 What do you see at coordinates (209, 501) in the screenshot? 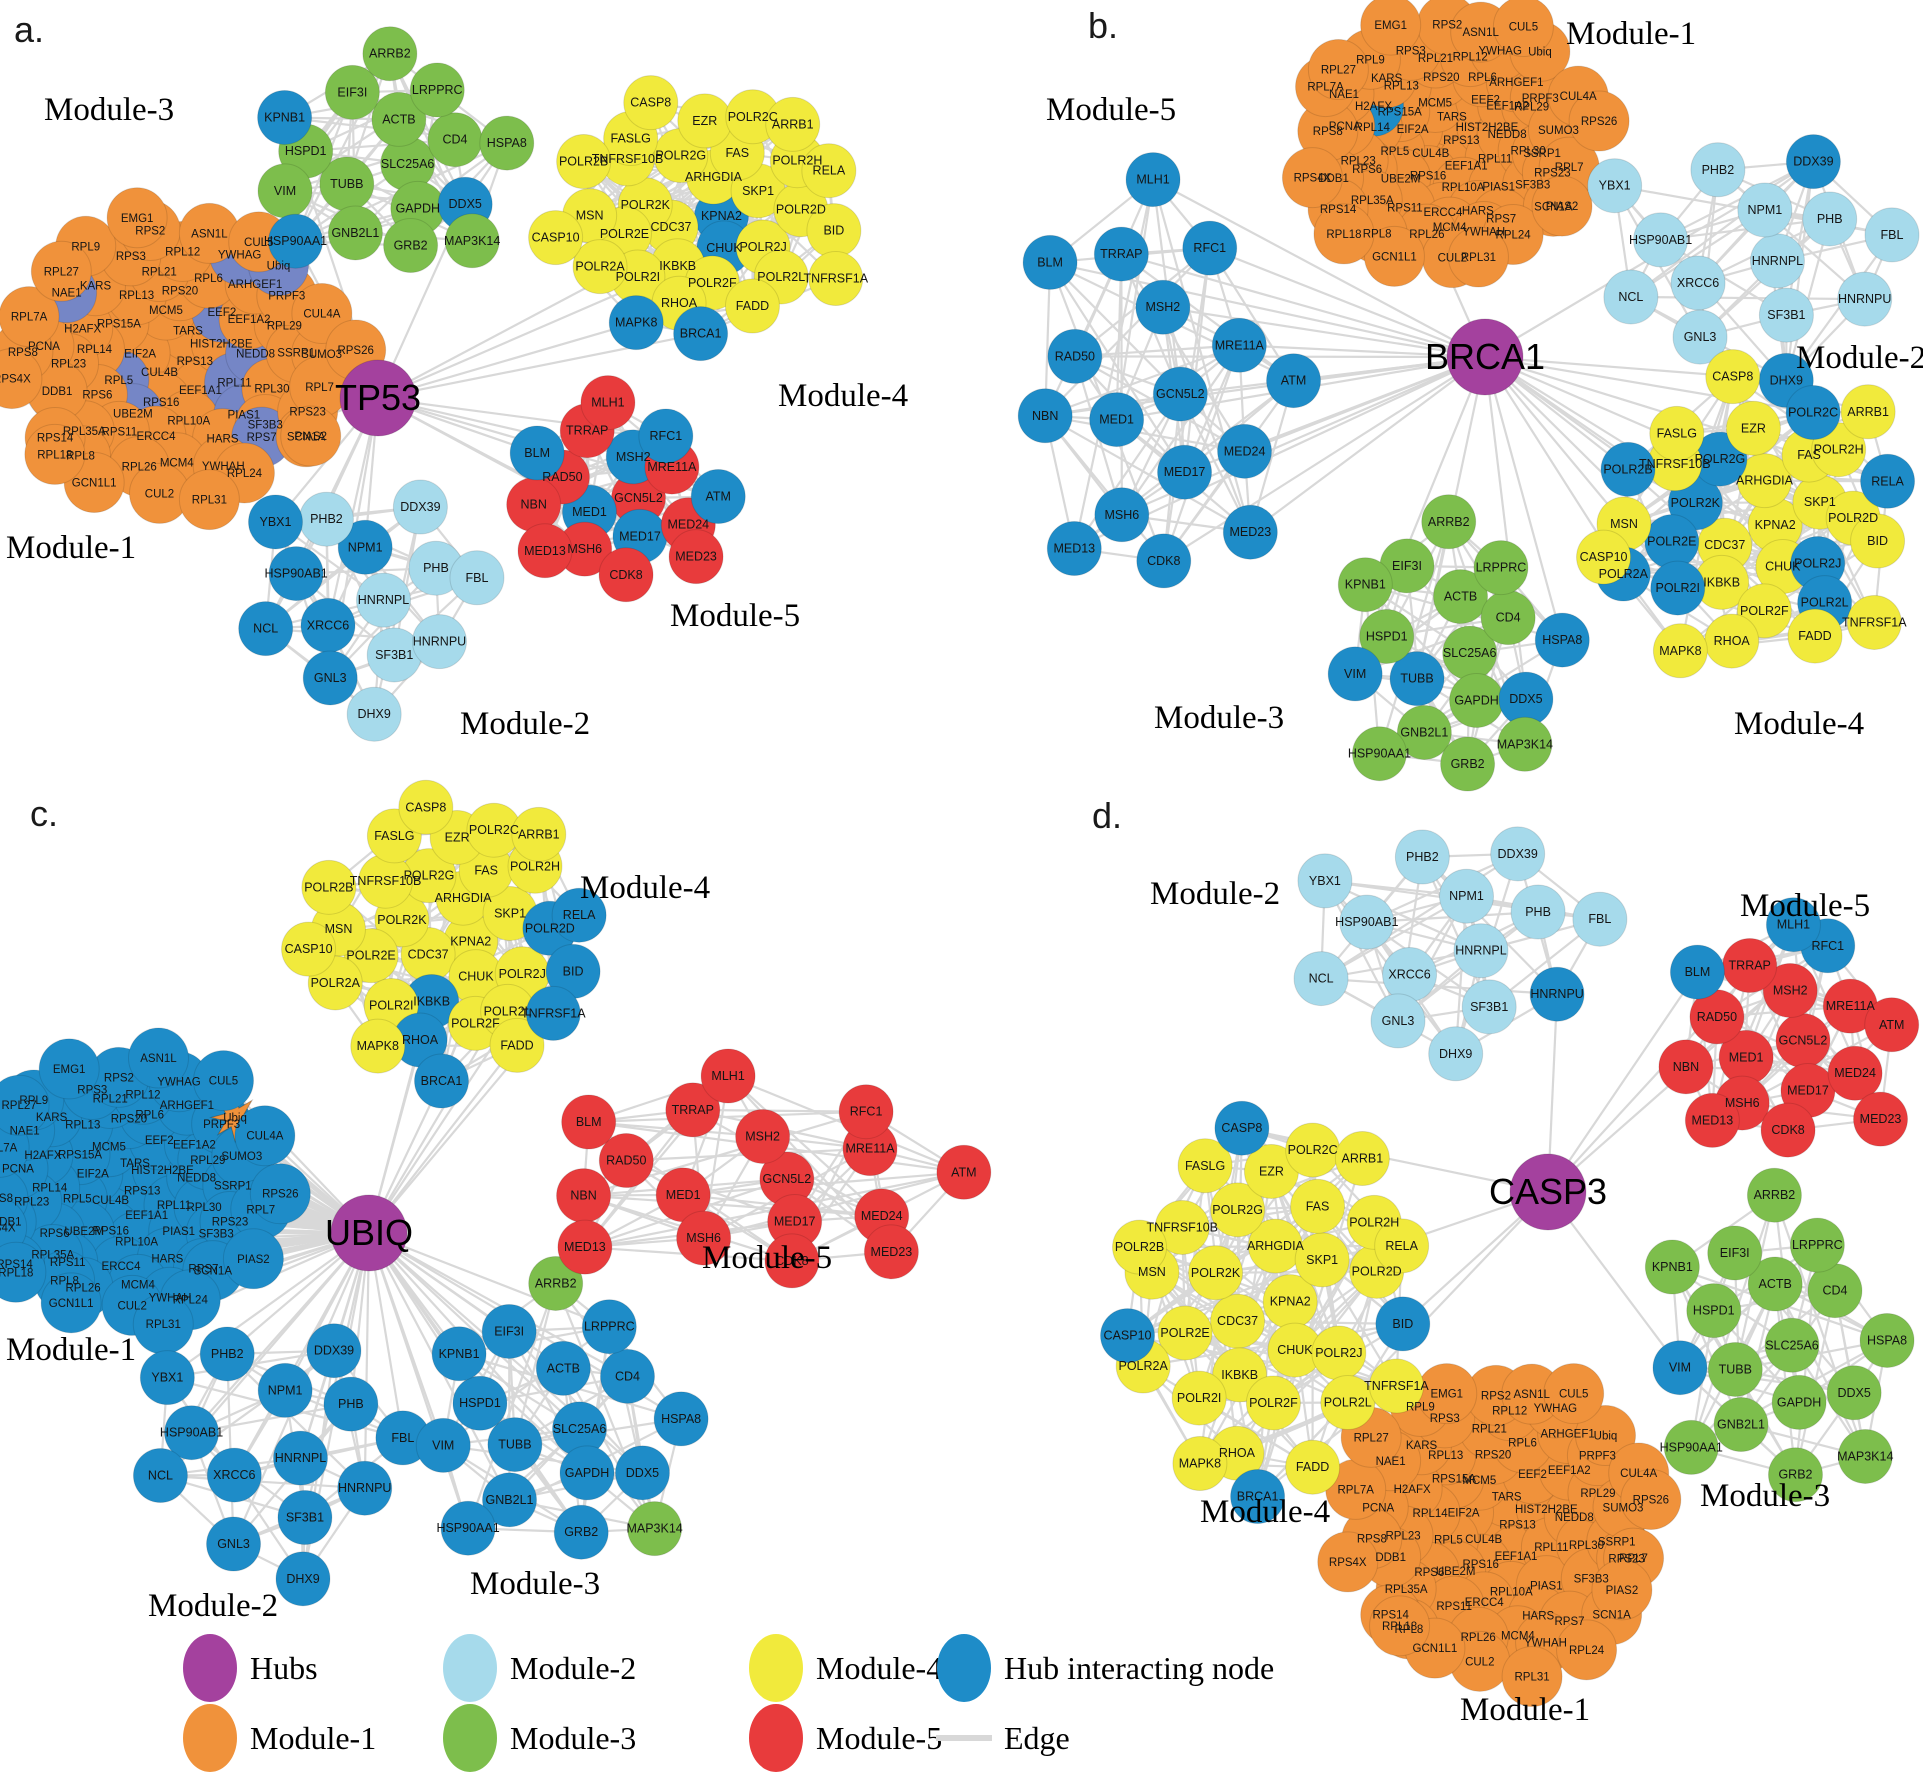
I see `gene-label: RPL31` at bounding box center [209, 501].